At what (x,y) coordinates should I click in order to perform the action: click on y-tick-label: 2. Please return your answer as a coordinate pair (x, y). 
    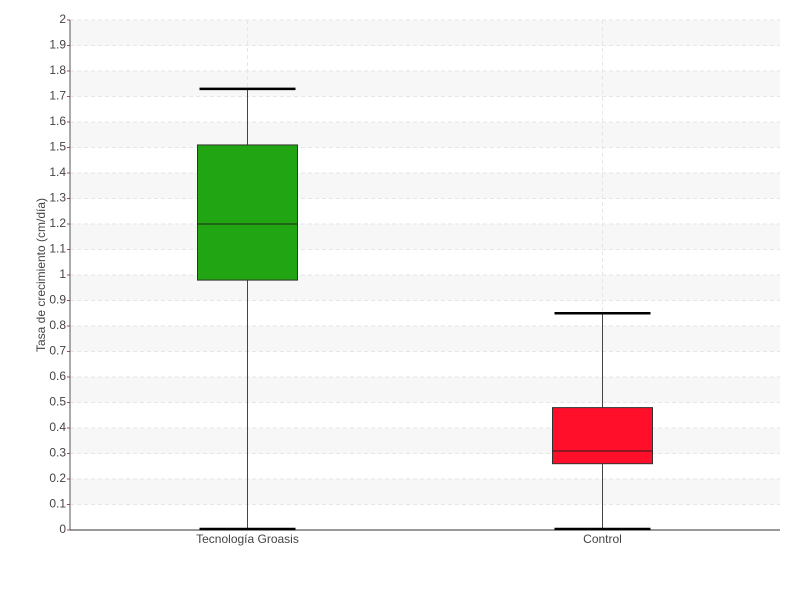
    Looking at the image, I should click on (62, 19).